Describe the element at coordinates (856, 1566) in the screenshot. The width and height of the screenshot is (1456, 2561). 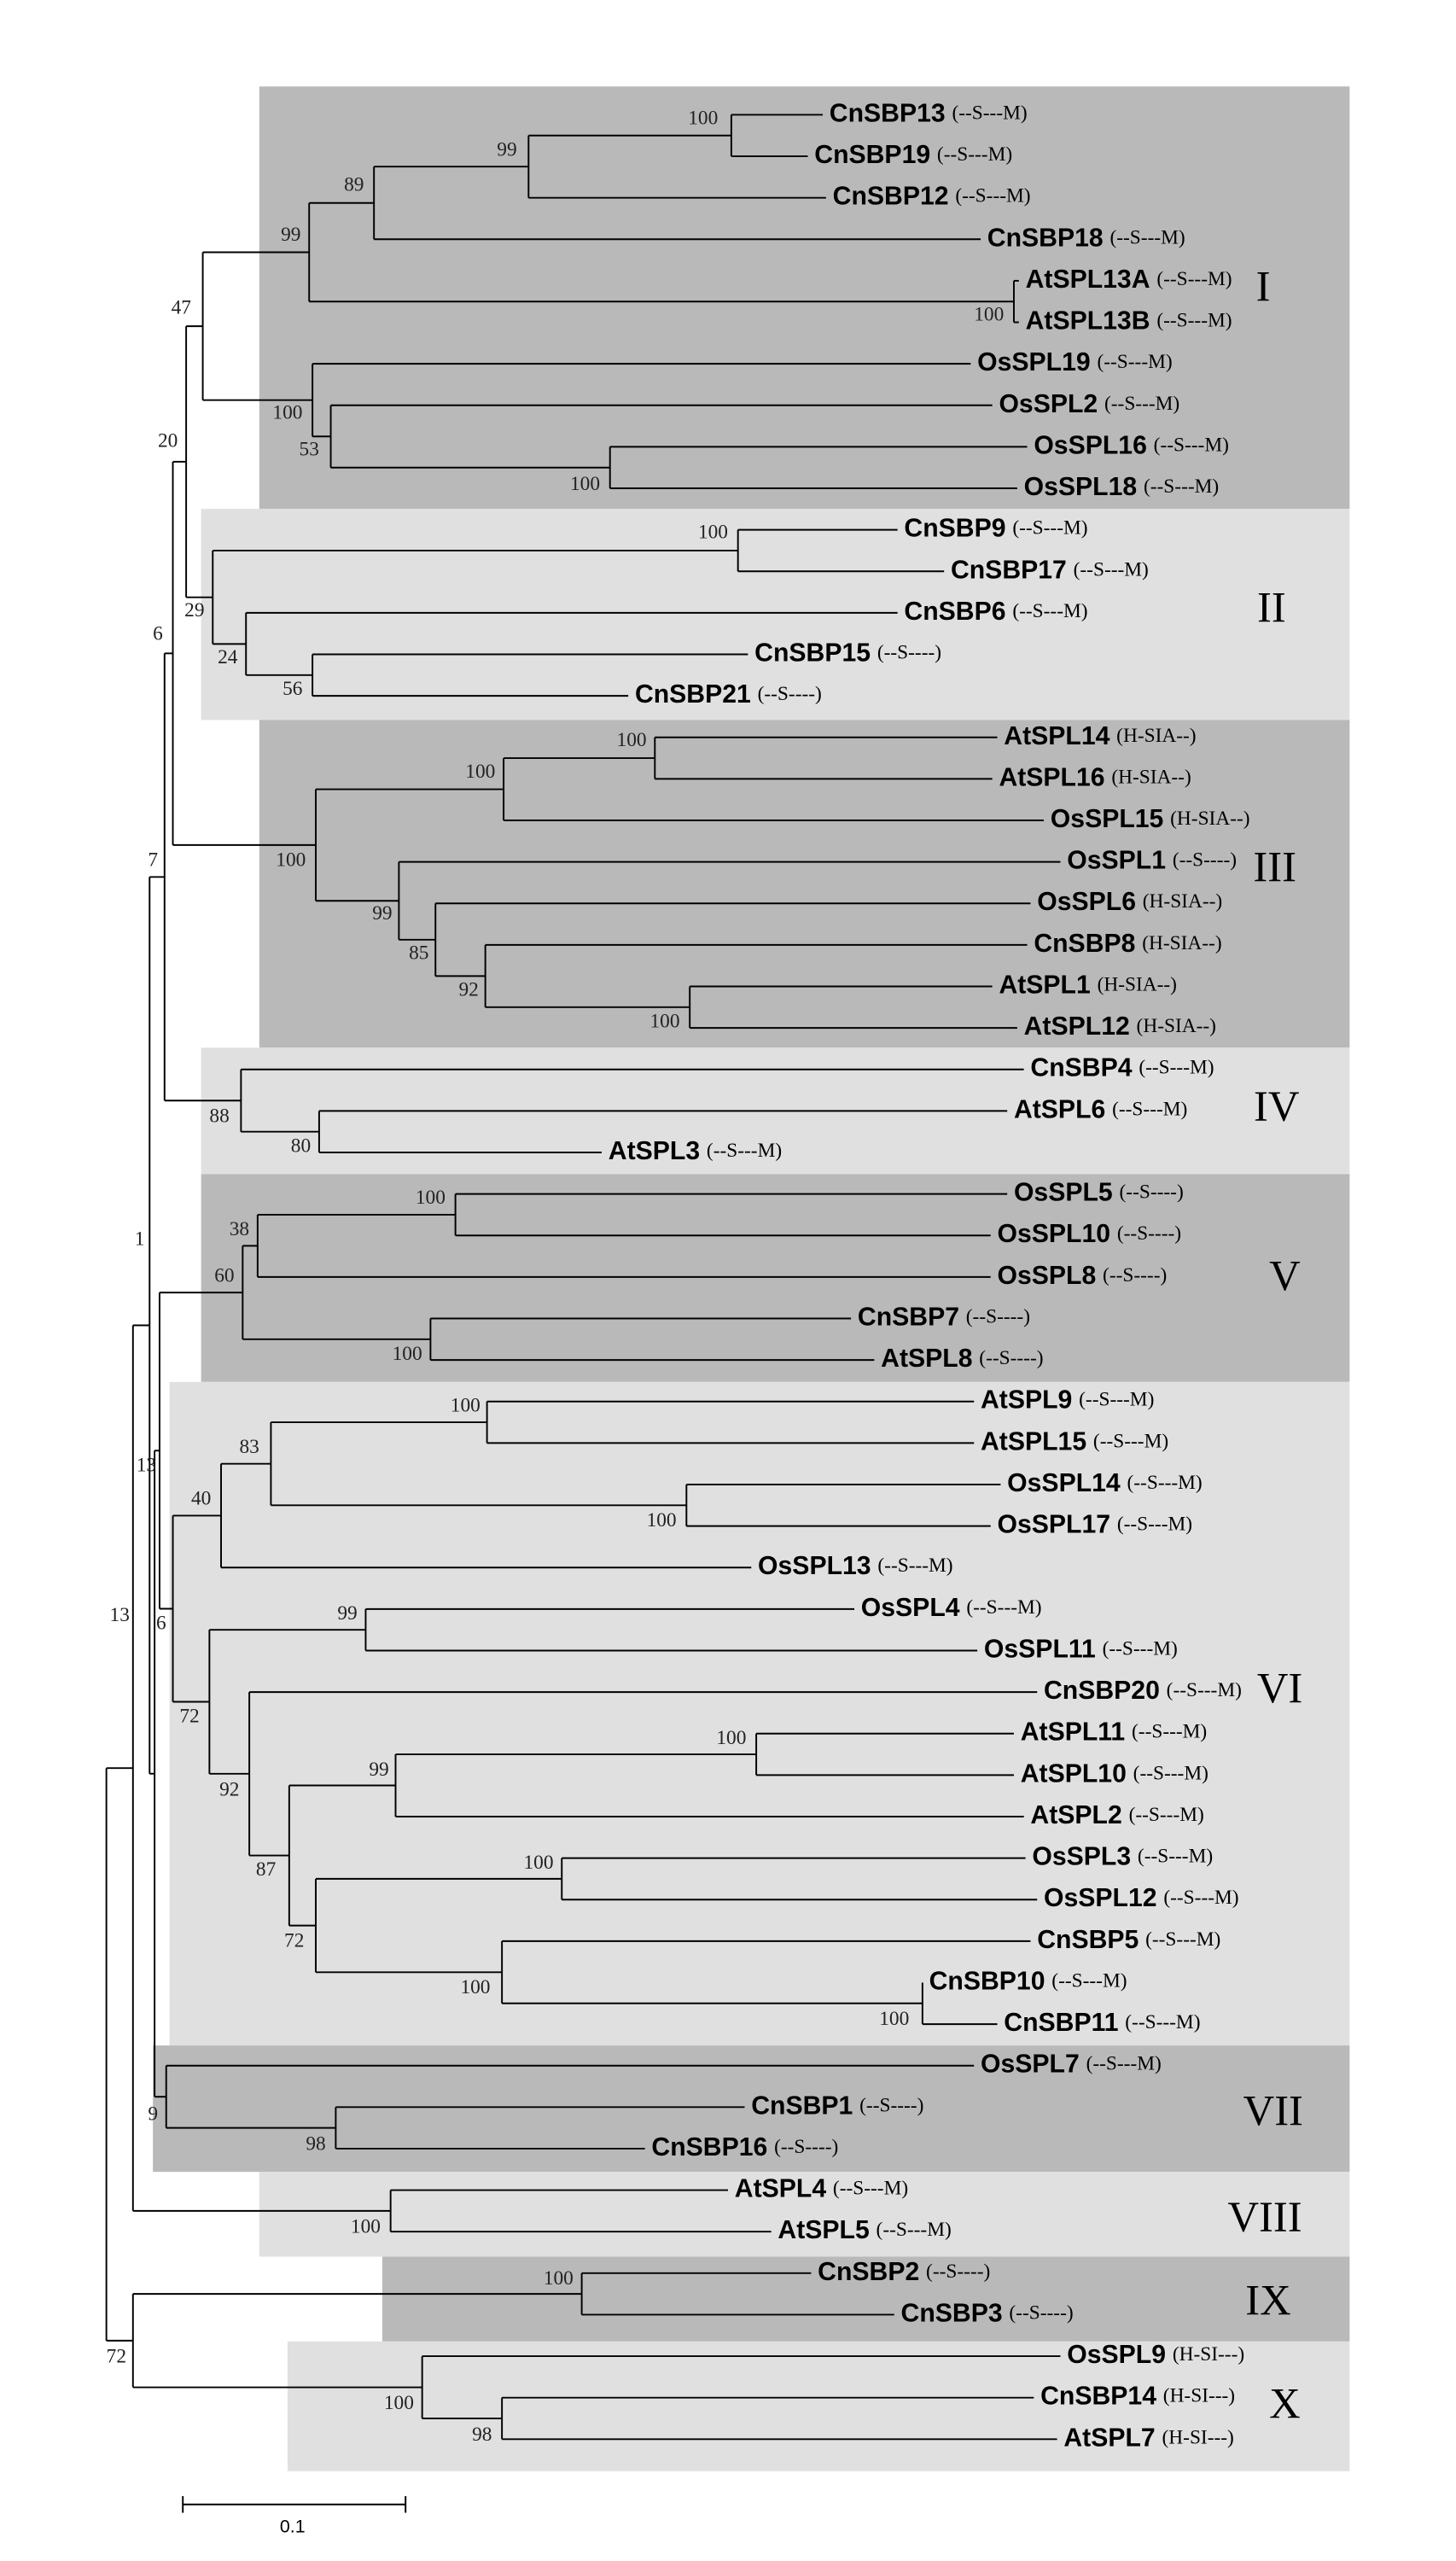
I see `leaf-label: OsSPL13 (--S---M)` at that location.